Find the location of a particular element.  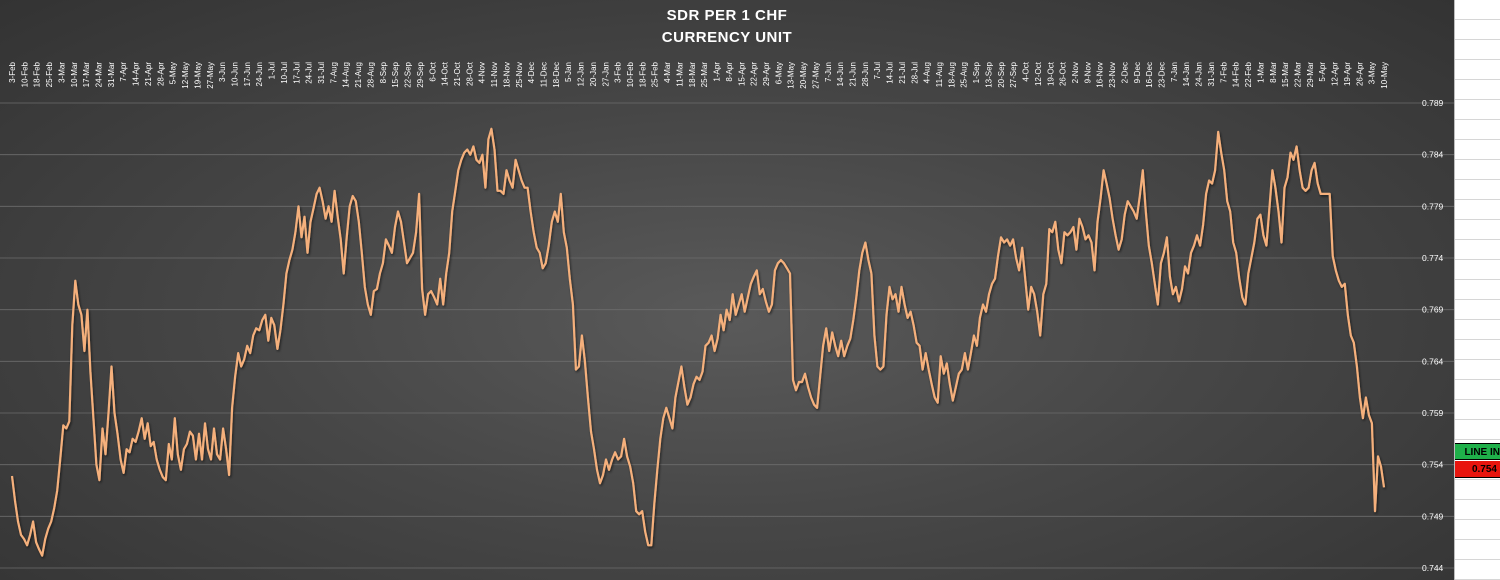

x-tick-label: 22-Feb is located at coordinates (1248, 74).